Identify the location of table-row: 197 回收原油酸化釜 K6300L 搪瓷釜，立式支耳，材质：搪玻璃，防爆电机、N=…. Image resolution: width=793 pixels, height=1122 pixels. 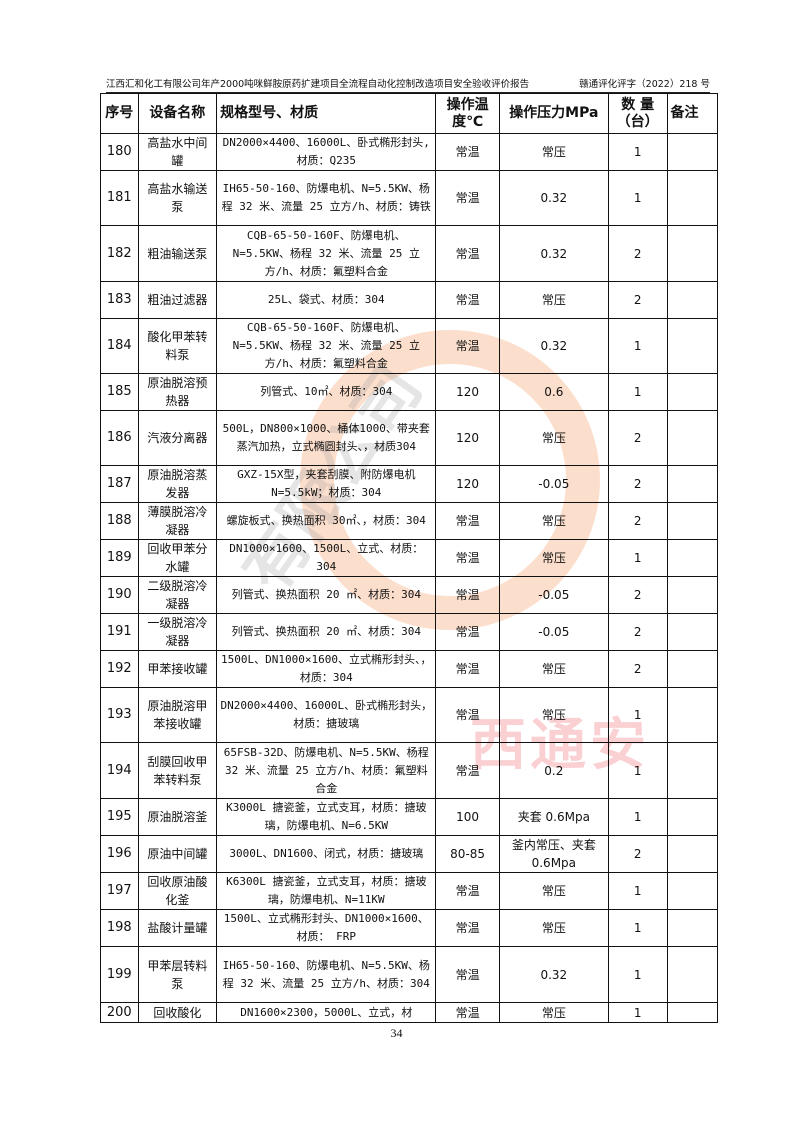
(409, 891).